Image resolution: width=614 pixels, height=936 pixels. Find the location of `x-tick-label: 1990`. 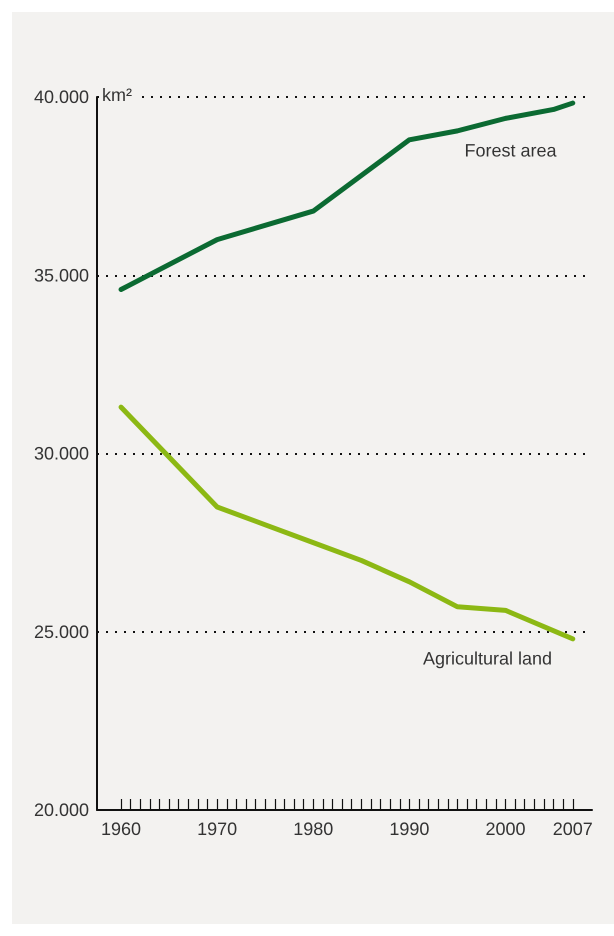

x-tick-label: 1990 is located at coordinates (409, 829).